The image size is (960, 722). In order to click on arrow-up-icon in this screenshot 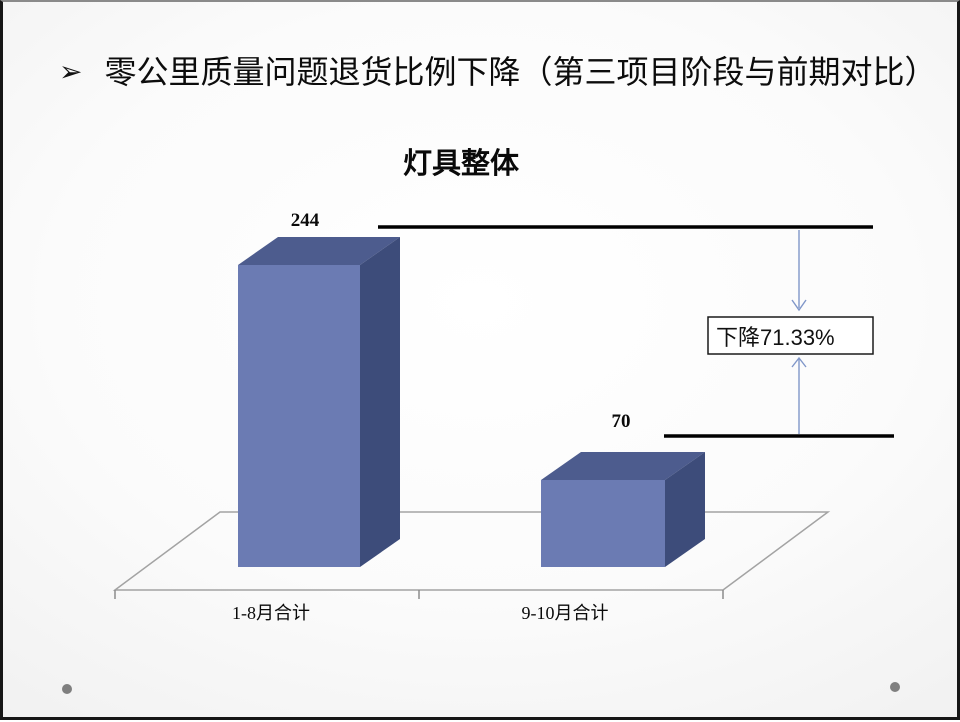, I will do `click(799, 362)`.